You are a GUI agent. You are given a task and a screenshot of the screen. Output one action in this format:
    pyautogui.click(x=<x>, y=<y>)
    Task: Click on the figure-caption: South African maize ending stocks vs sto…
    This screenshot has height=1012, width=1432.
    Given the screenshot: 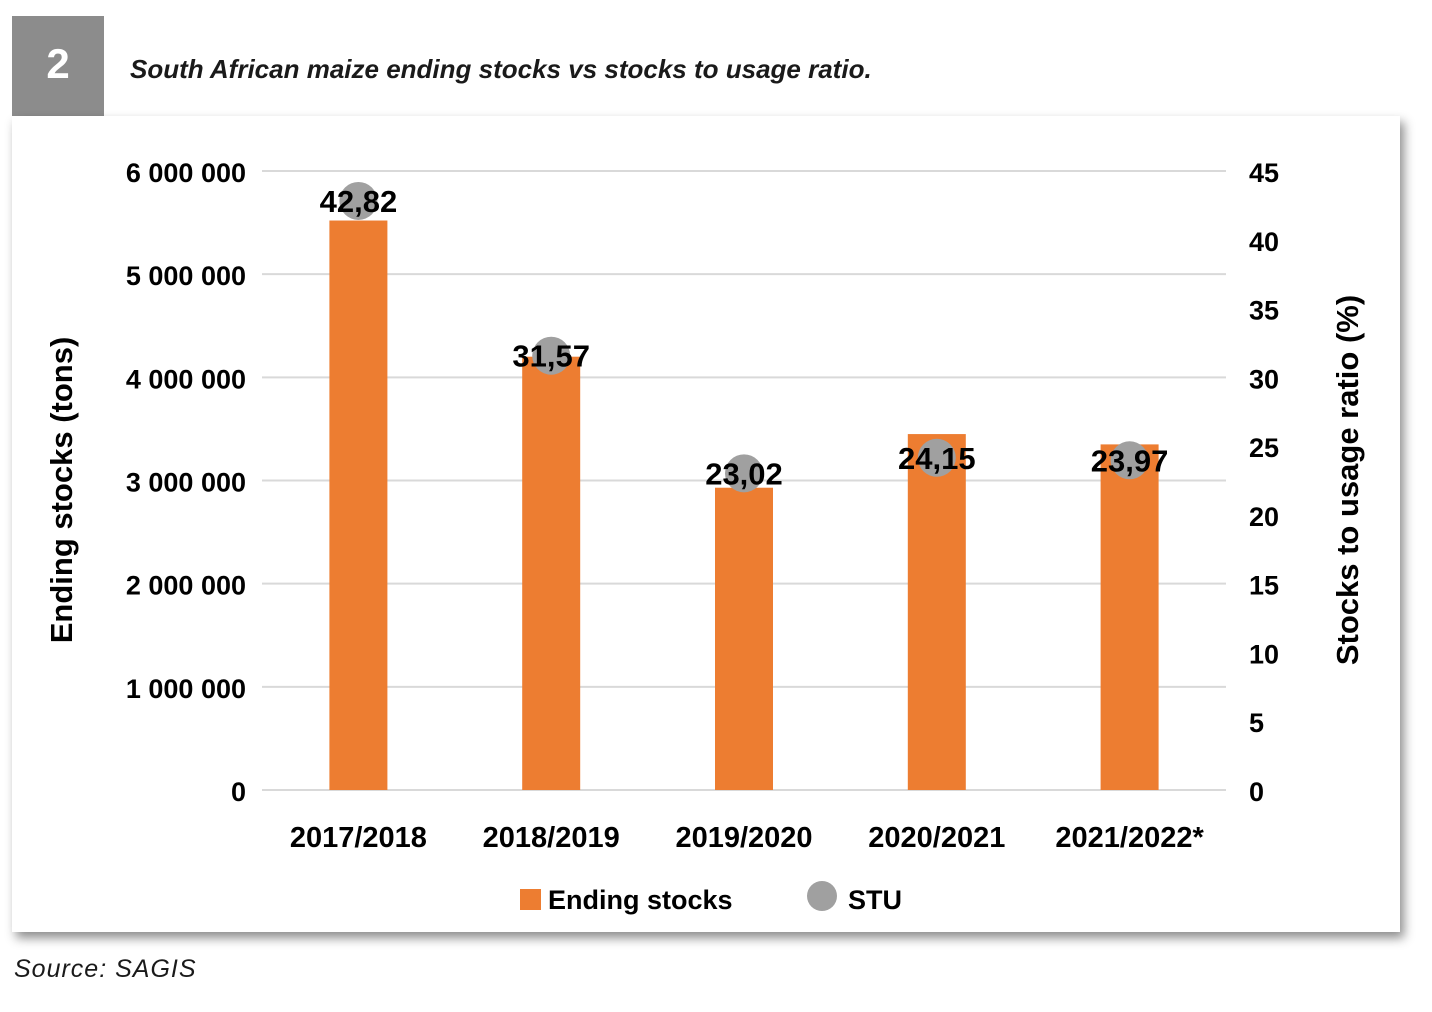 What is the action you would take?
    pyautogui.click(x=501, y=69)
    